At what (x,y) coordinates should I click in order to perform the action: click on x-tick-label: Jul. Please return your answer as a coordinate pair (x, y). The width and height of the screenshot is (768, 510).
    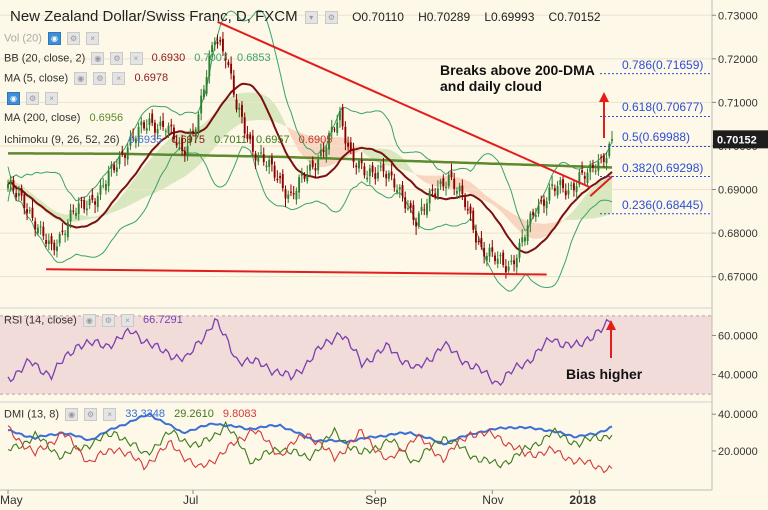
    Looking at the image, I should click on (190, 500).